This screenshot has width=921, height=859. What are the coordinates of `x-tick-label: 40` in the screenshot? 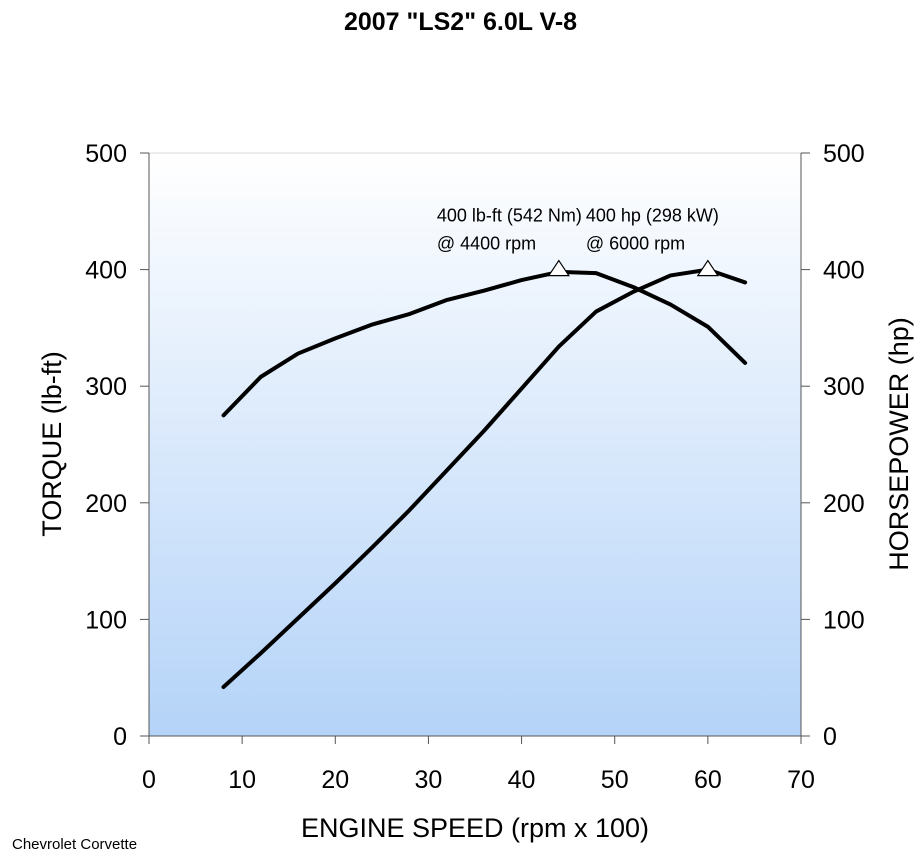 It's located at (522, 780).